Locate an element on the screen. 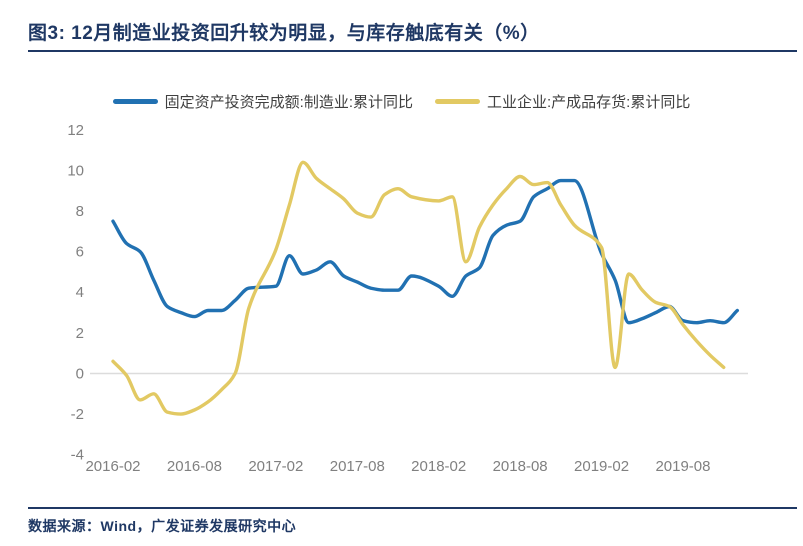 The image size is (803, 546). x-tick-label: 2017-08 is located at coordinates (357, 466).